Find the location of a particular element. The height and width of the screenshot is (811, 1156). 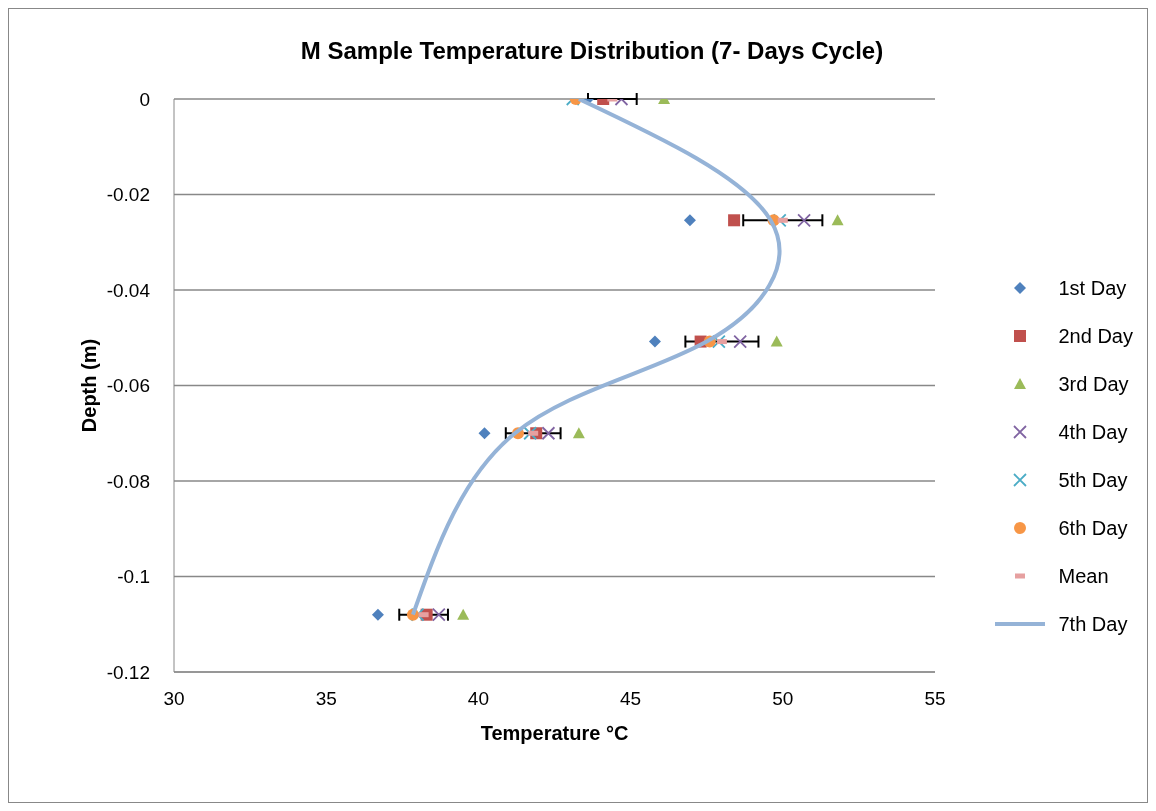

legend-label: 7th Day is located at coordinates (1093, 624).